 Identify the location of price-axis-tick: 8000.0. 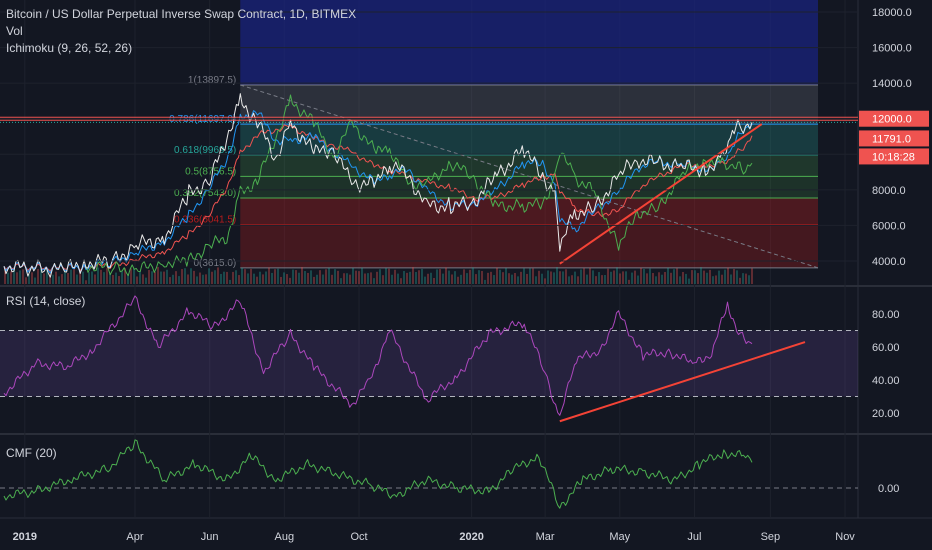
(889, 191).